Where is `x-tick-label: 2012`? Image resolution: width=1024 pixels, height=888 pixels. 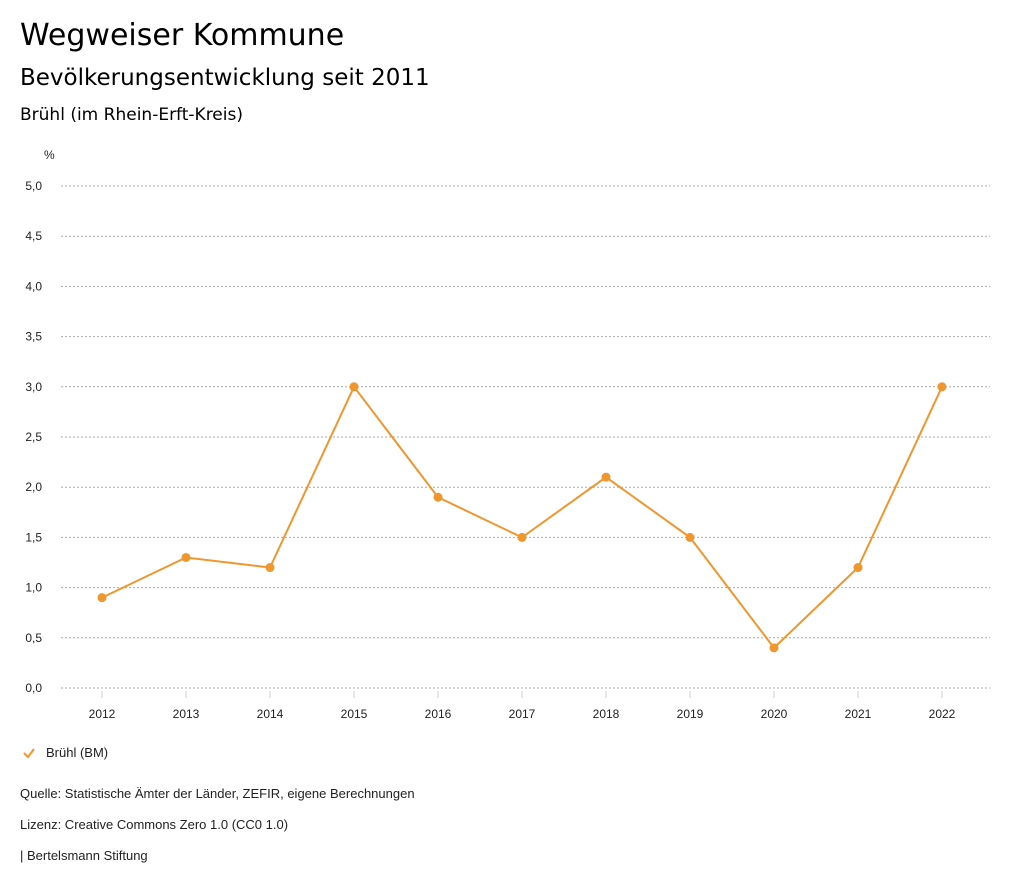 x-tick-label: 2012 is located at coordinates (102, 714).